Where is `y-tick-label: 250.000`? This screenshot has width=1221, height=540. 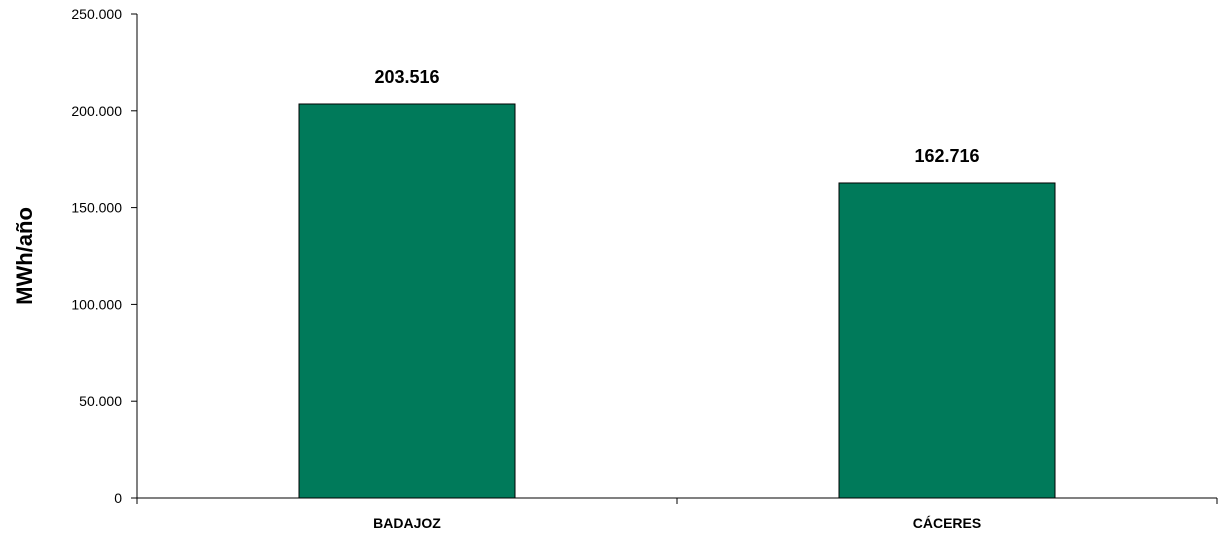 y-tick-label: 250.000 is located at coordinates (96, 14).